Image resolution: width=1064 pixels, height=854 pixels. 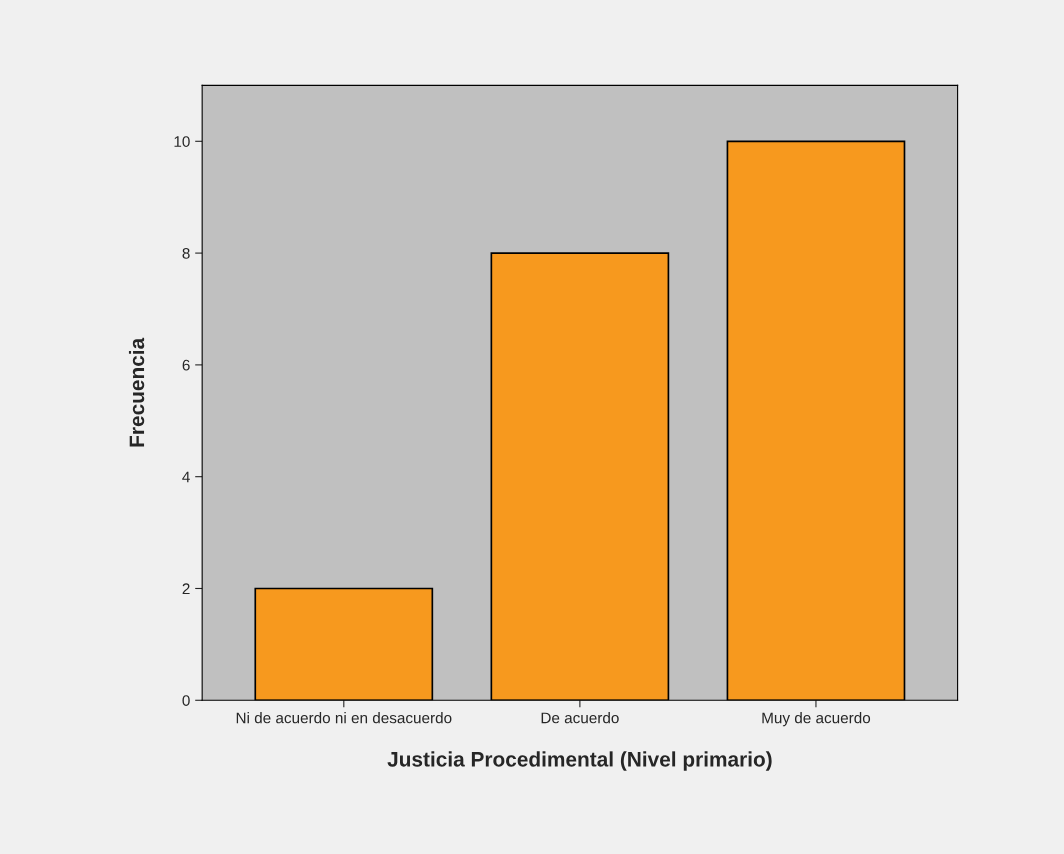 I want to click on x-tick-label: De acuerdo, so click(x=580, y=718).